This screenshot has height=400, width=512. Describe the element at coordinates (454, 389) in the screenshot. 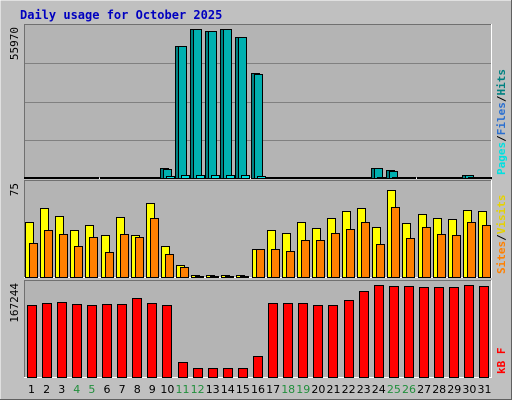

I see `day-label-29: 29` at that location.